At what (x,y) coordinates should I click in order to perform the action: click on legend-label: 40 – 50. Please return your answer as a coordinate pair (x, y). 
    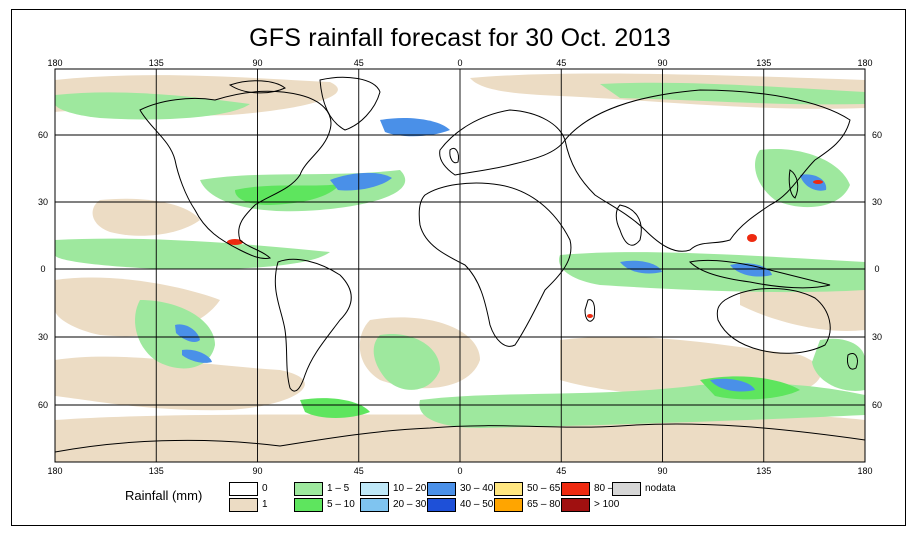
    Looking at the image, I should click on (477, 504).